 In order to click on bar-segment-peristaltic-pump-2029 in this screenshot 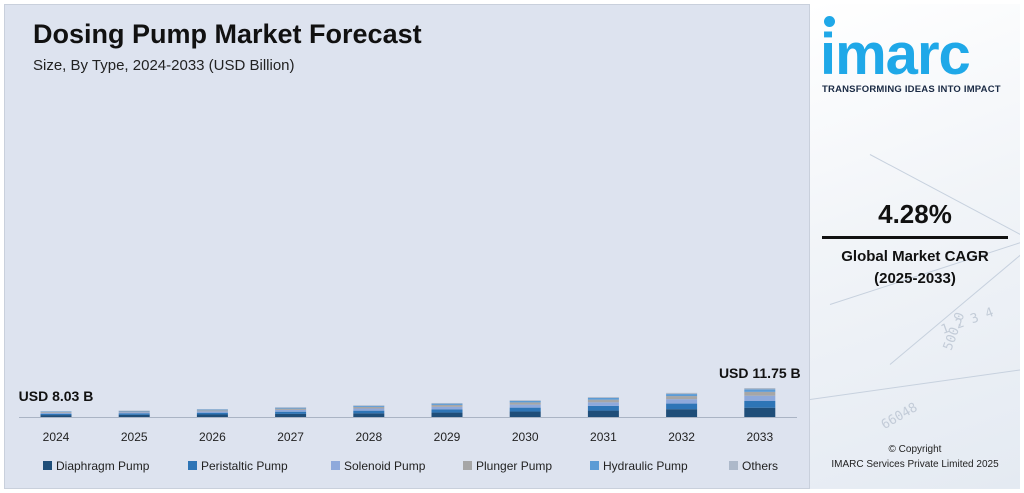, I will do `click(447, 411)`.